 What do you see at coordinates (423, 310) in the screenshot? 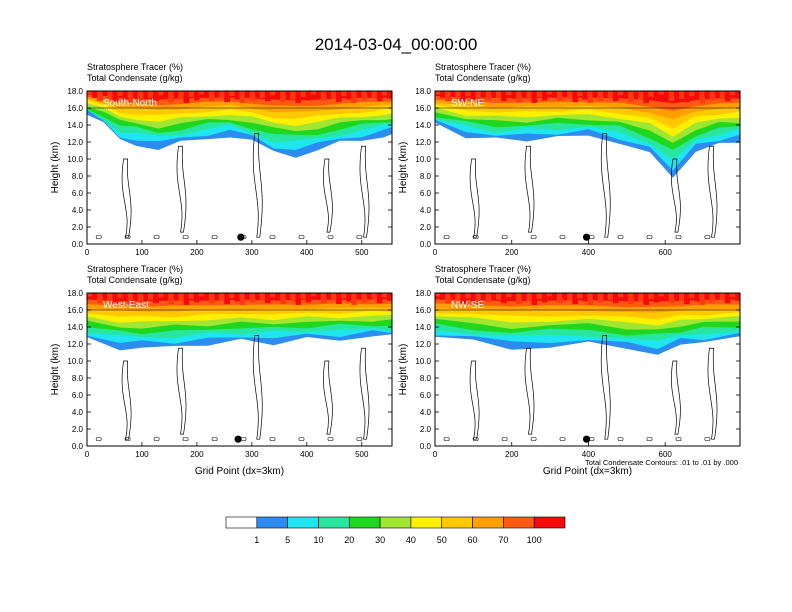
I see `y-tick-label: 16.0` at bounding box center [423, 310].